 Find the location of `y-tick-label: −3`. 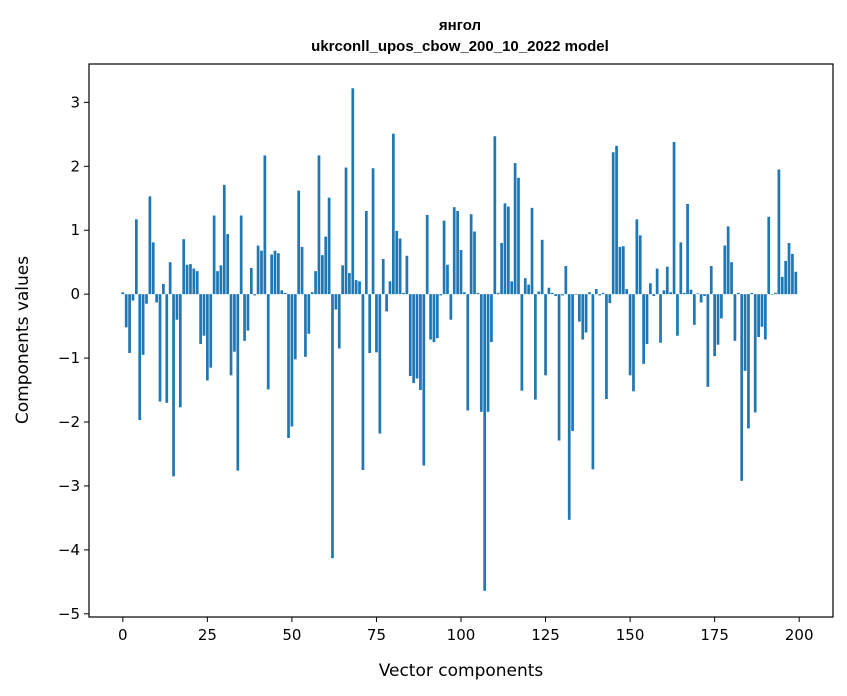

y-tick-label: −3 is located at coordinates (69, 486).